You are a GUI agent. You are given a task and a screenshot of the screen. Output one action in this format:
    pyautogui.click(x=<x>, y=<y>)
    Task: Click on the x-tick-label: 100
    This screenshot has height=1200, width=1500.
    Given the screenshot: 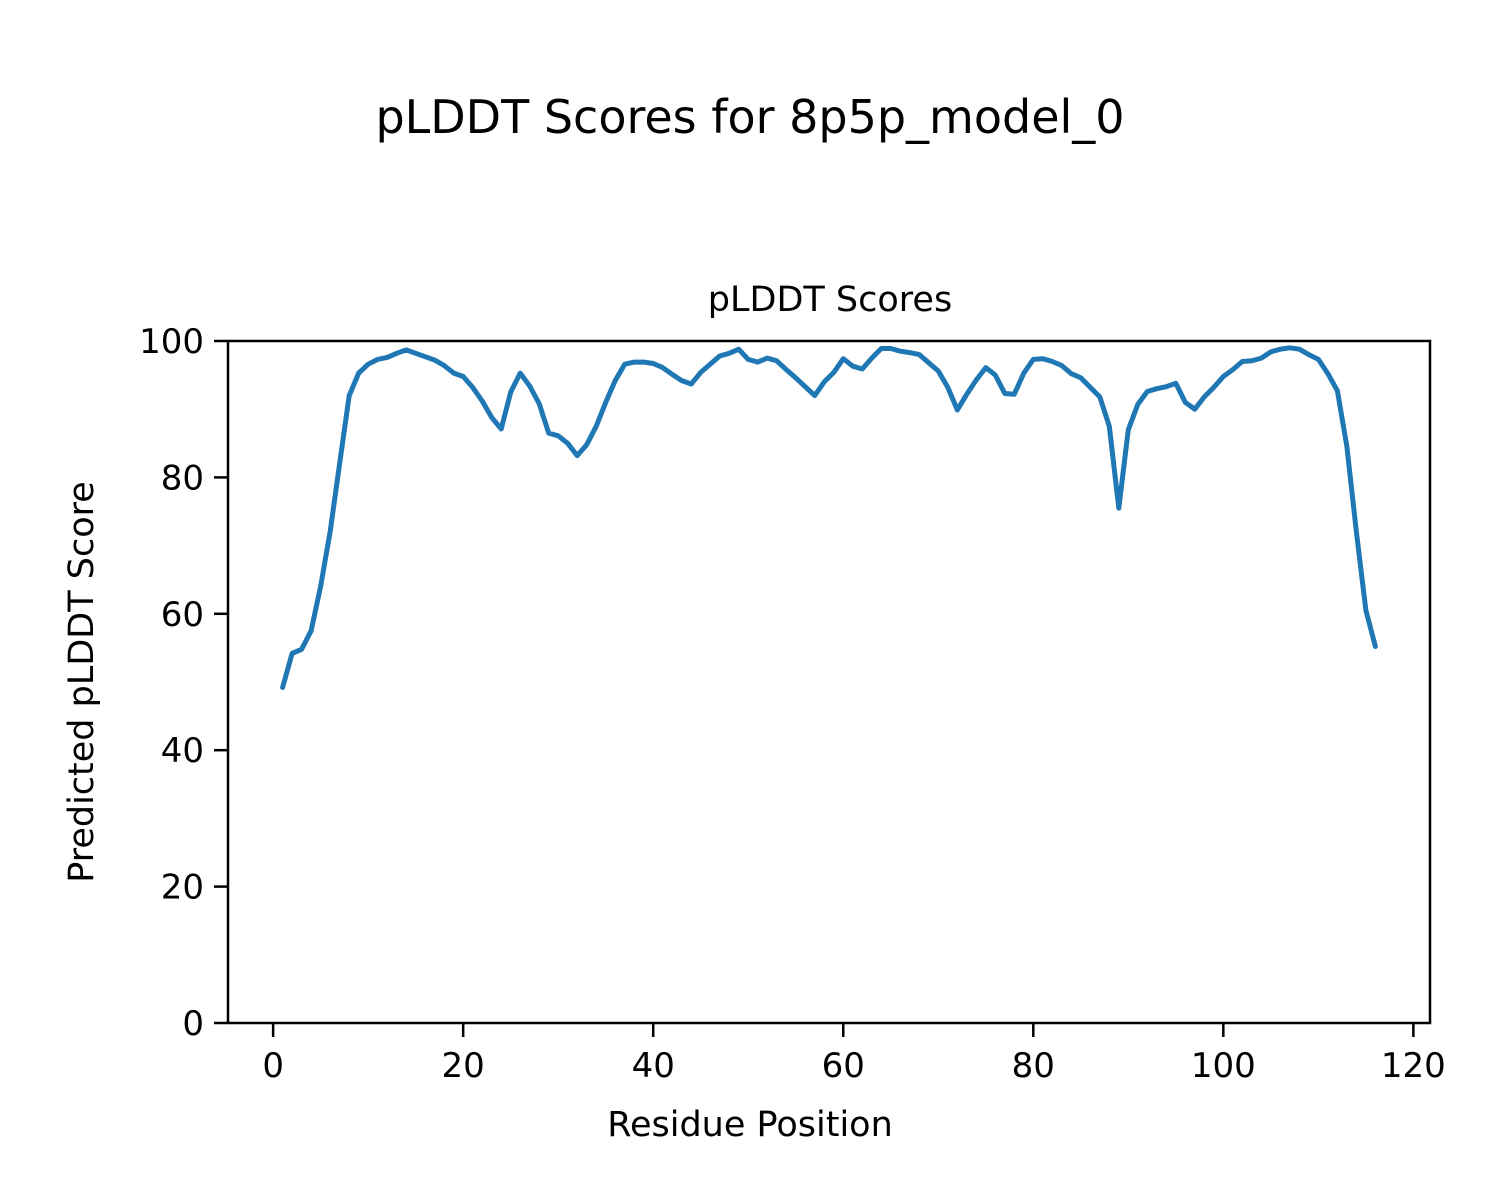 What is the action you would take?
    pyautogui.click(x=1223, y=1066)
    